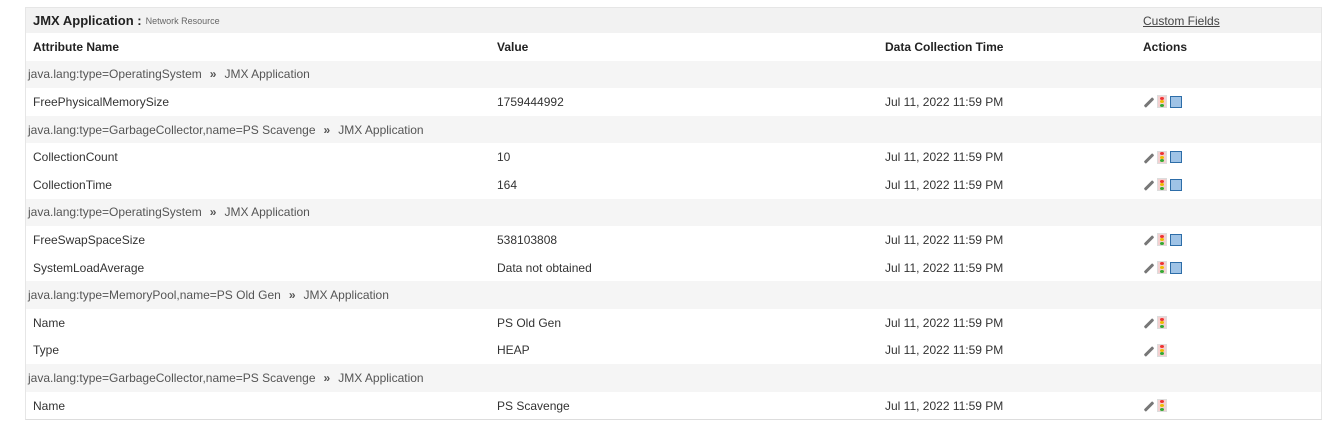 The image size is (1340, 438). Describe the element at coordinates (544, 267) in the screenshot. I see `attribute-value: Data not obtained` at that location.